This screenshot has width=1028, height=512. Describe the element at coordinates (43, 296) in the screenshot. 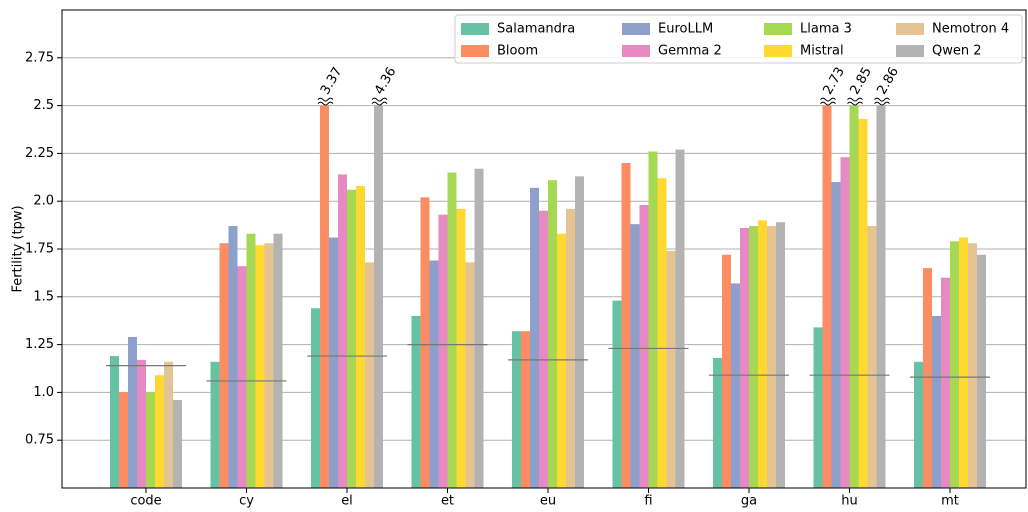

I see `y-tick-label: 1.5` at that location.